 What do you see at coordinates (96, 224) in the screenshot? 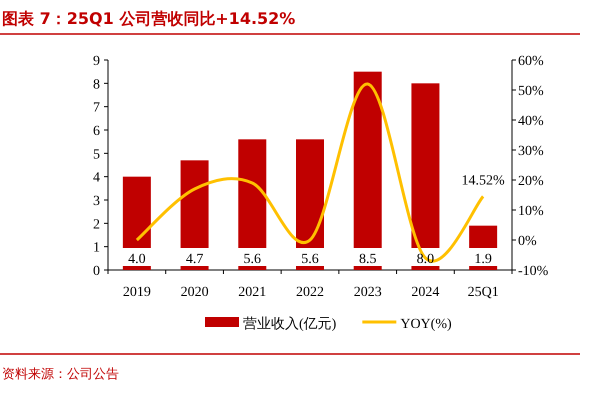
I see `y-tick-label: 2` at bounding box center [96, 224].